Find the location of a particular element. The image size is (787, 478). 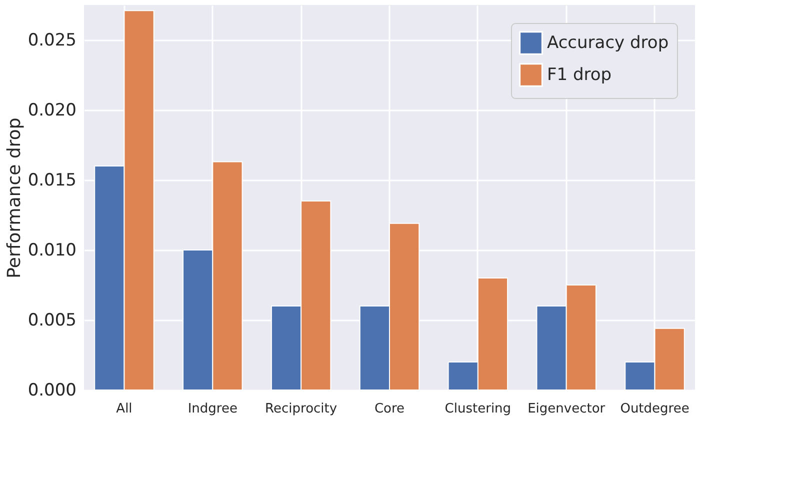

y-tick-label: 0.010 is located at coordinates (52, 250).